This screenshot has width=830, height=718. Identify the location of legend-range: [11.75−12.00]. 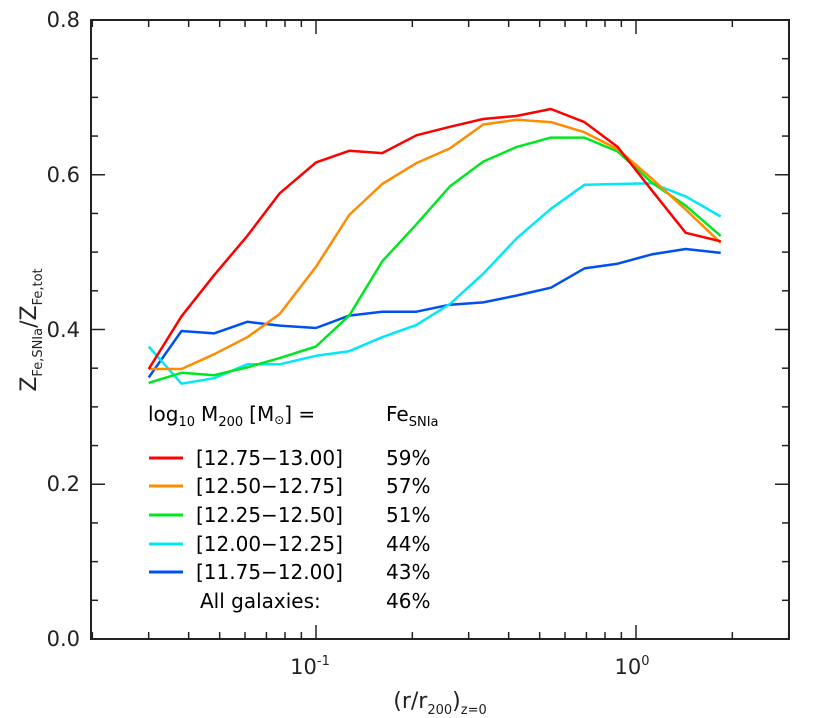
(269, 572).